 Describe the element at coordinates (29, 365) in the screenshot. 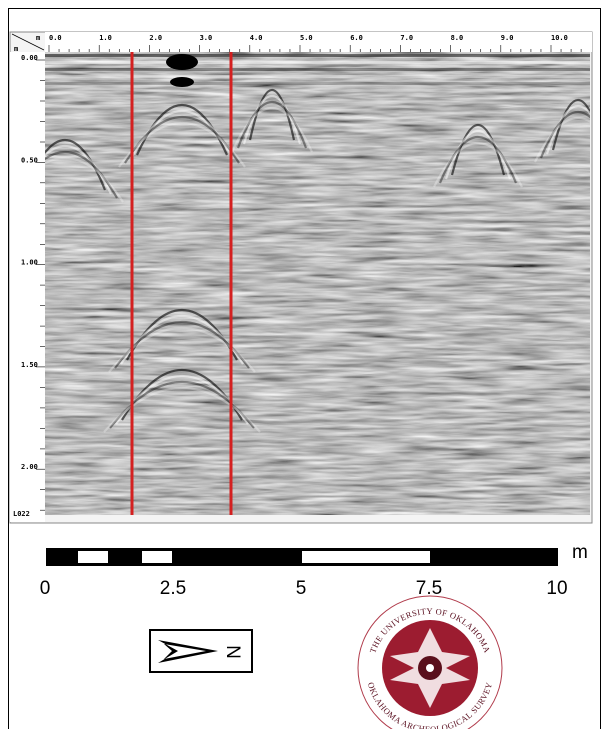

I see `depth-label: 1.50` at that location.